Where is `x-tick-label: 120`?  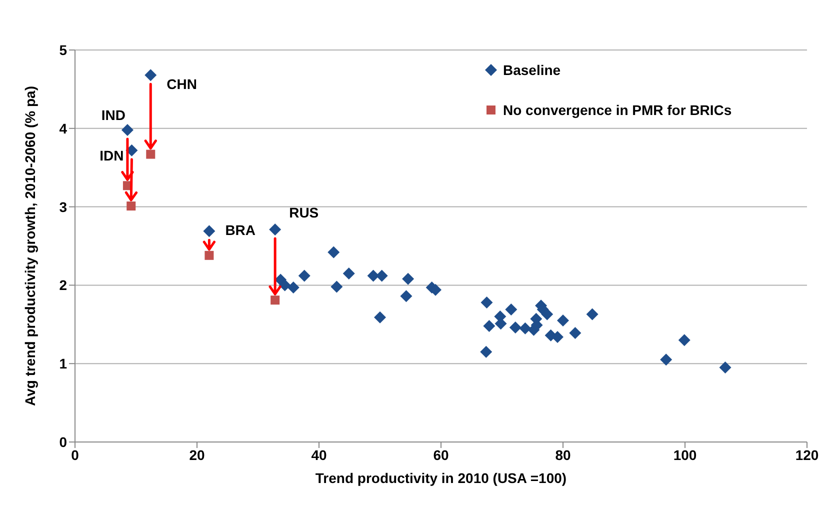
x-tick-label: 120 is located at coordinates (807, 454).